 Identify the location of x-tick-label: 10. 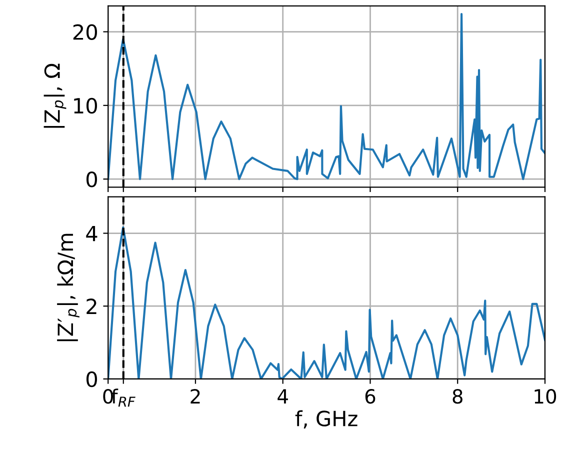
(545, 396).